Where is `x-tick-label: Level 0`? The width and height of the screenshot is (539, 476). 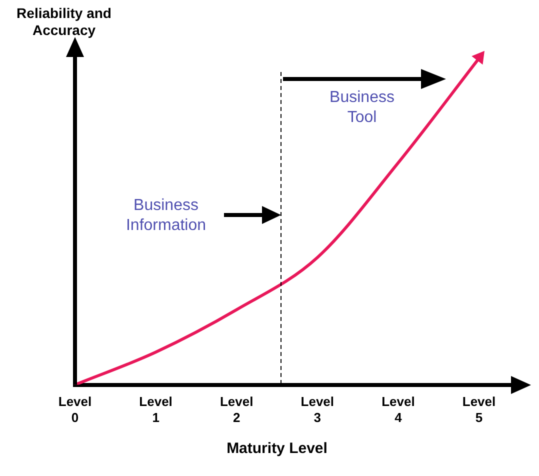 x-tick-label: Level 0 is located at coordinates (75, 409).